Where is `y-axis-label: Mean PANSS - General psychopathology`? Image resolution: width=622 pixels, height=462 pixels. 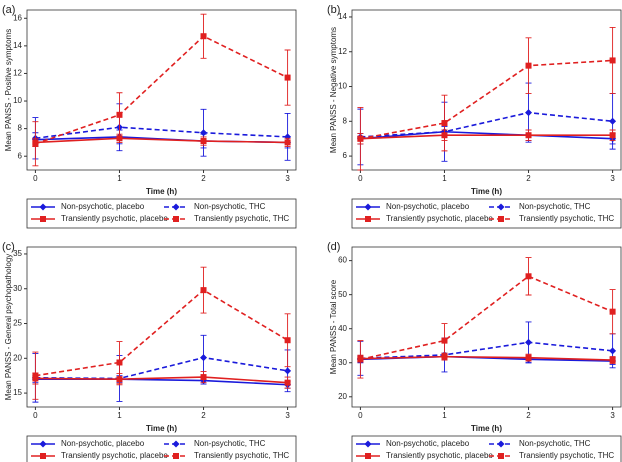 y-axis-label: Mean PANSS - General psychopathology is located at coordinates (8, 327).